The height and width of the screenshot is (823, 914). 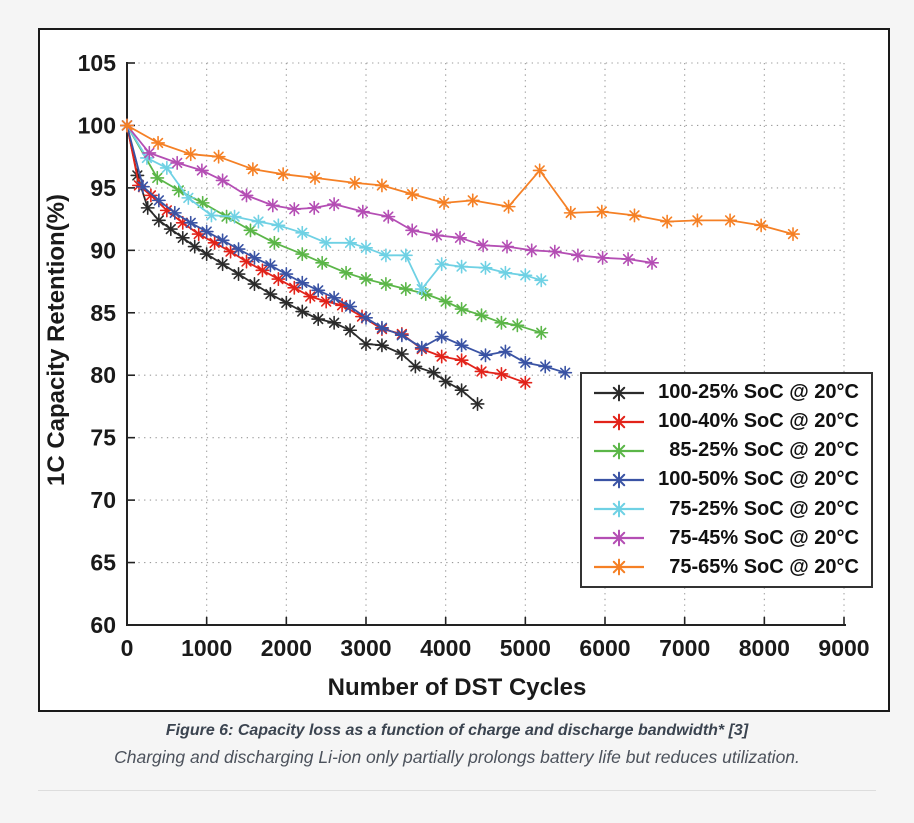 I want to click on svg-text: 65, so click(x=103, y=563).